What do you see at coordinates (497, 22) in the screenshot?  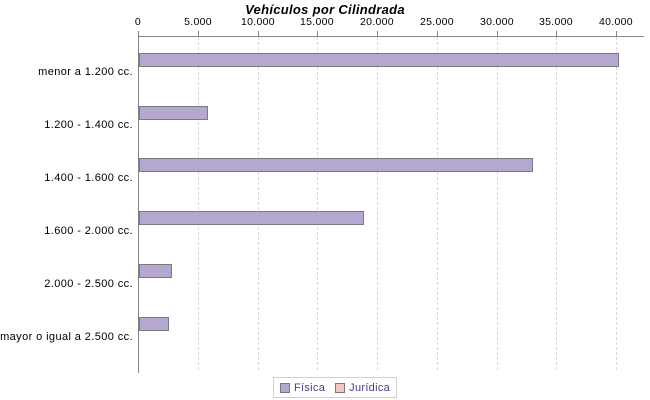 I see `x-axis-tick-label: 30.000` at bounding box center [497, 22].